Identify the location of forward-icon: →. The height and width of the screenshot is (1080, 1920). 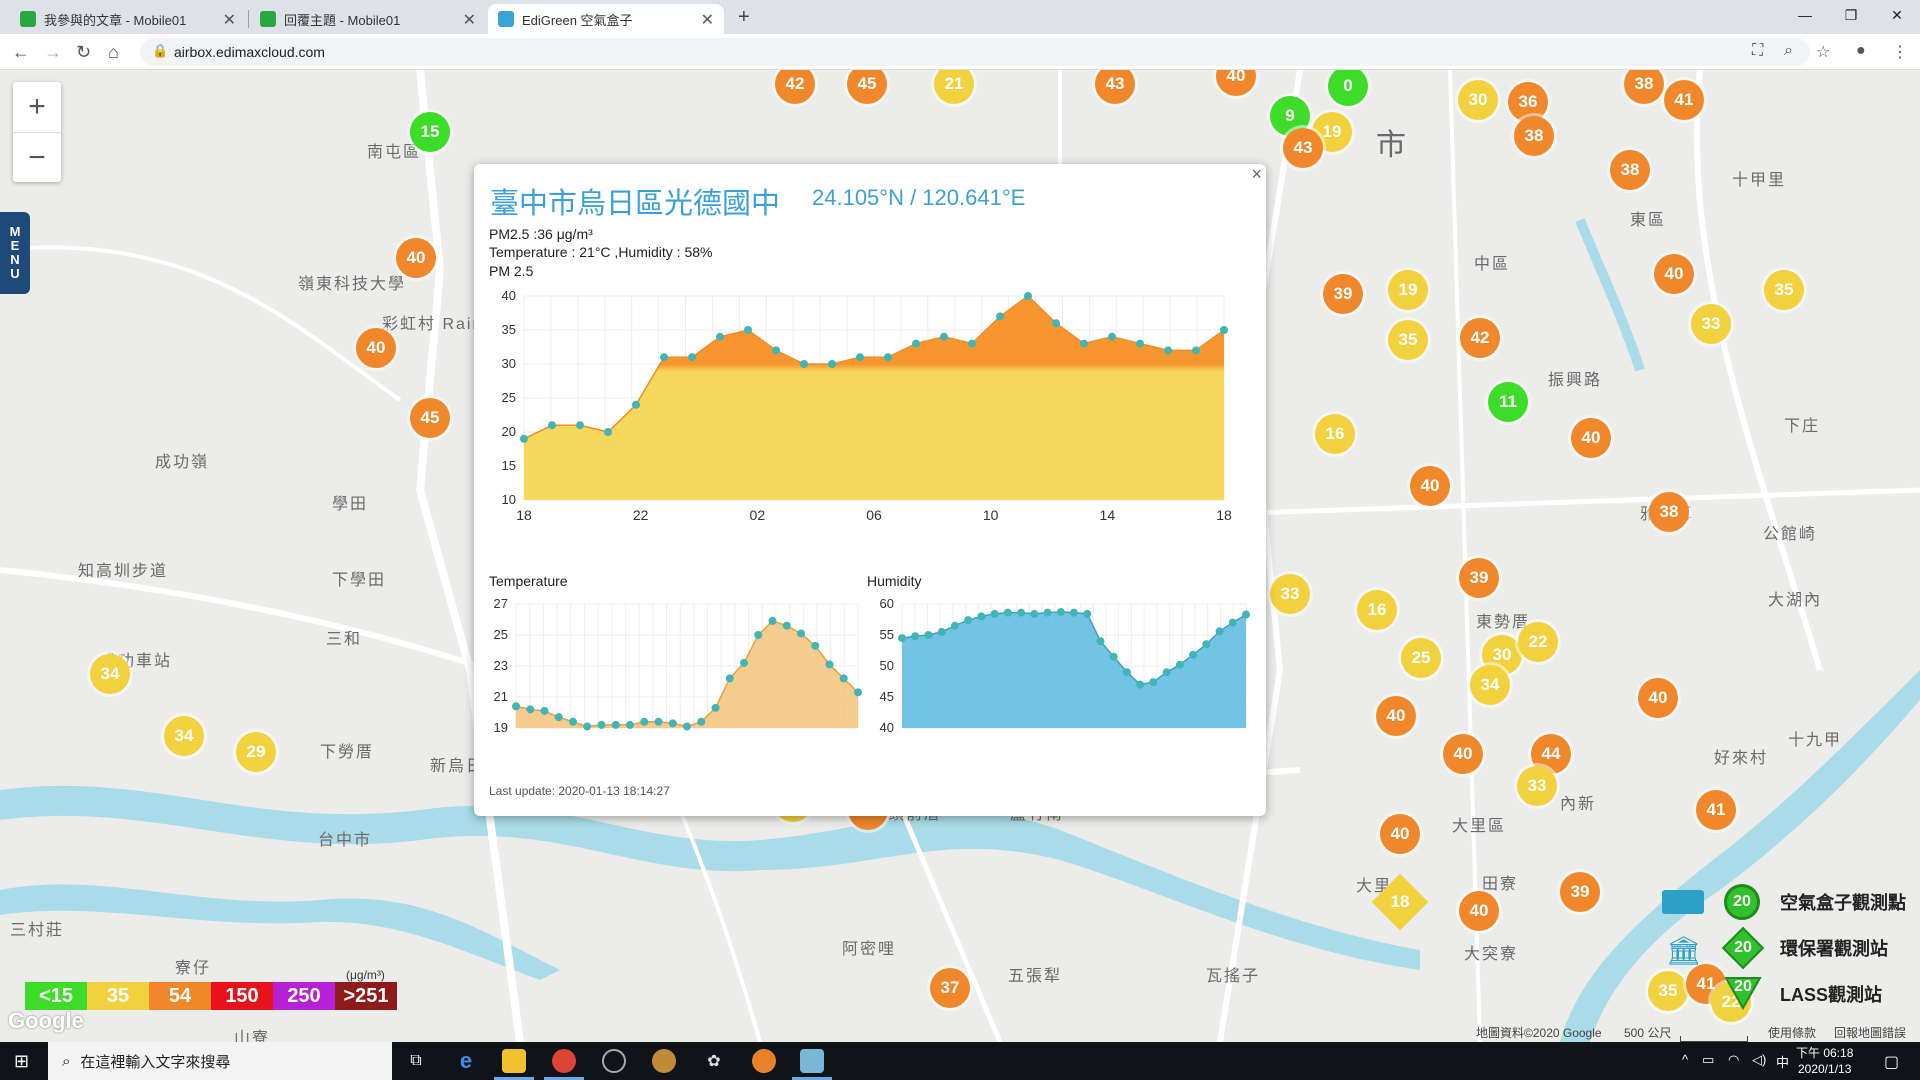
(53, 52).